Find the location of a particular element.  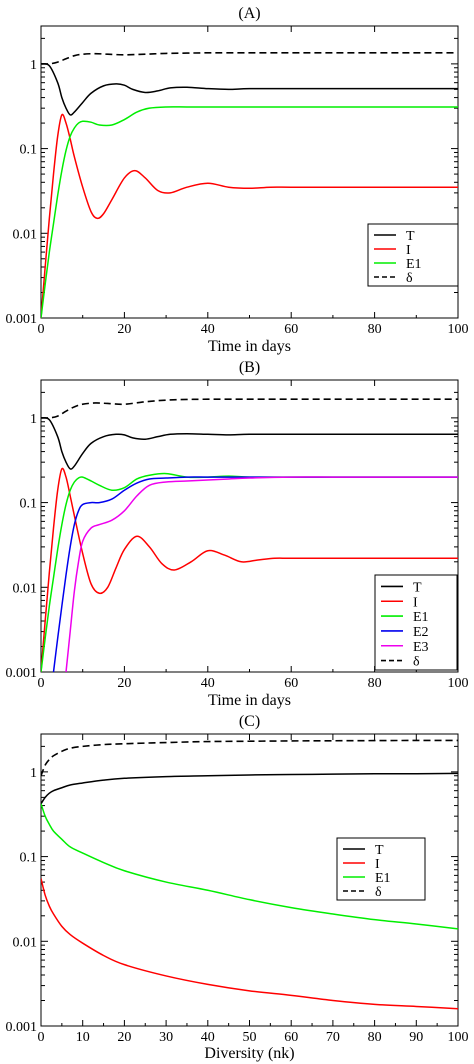

x-axis-label: Diversity (nk) is located at coordinates (249, 1053).